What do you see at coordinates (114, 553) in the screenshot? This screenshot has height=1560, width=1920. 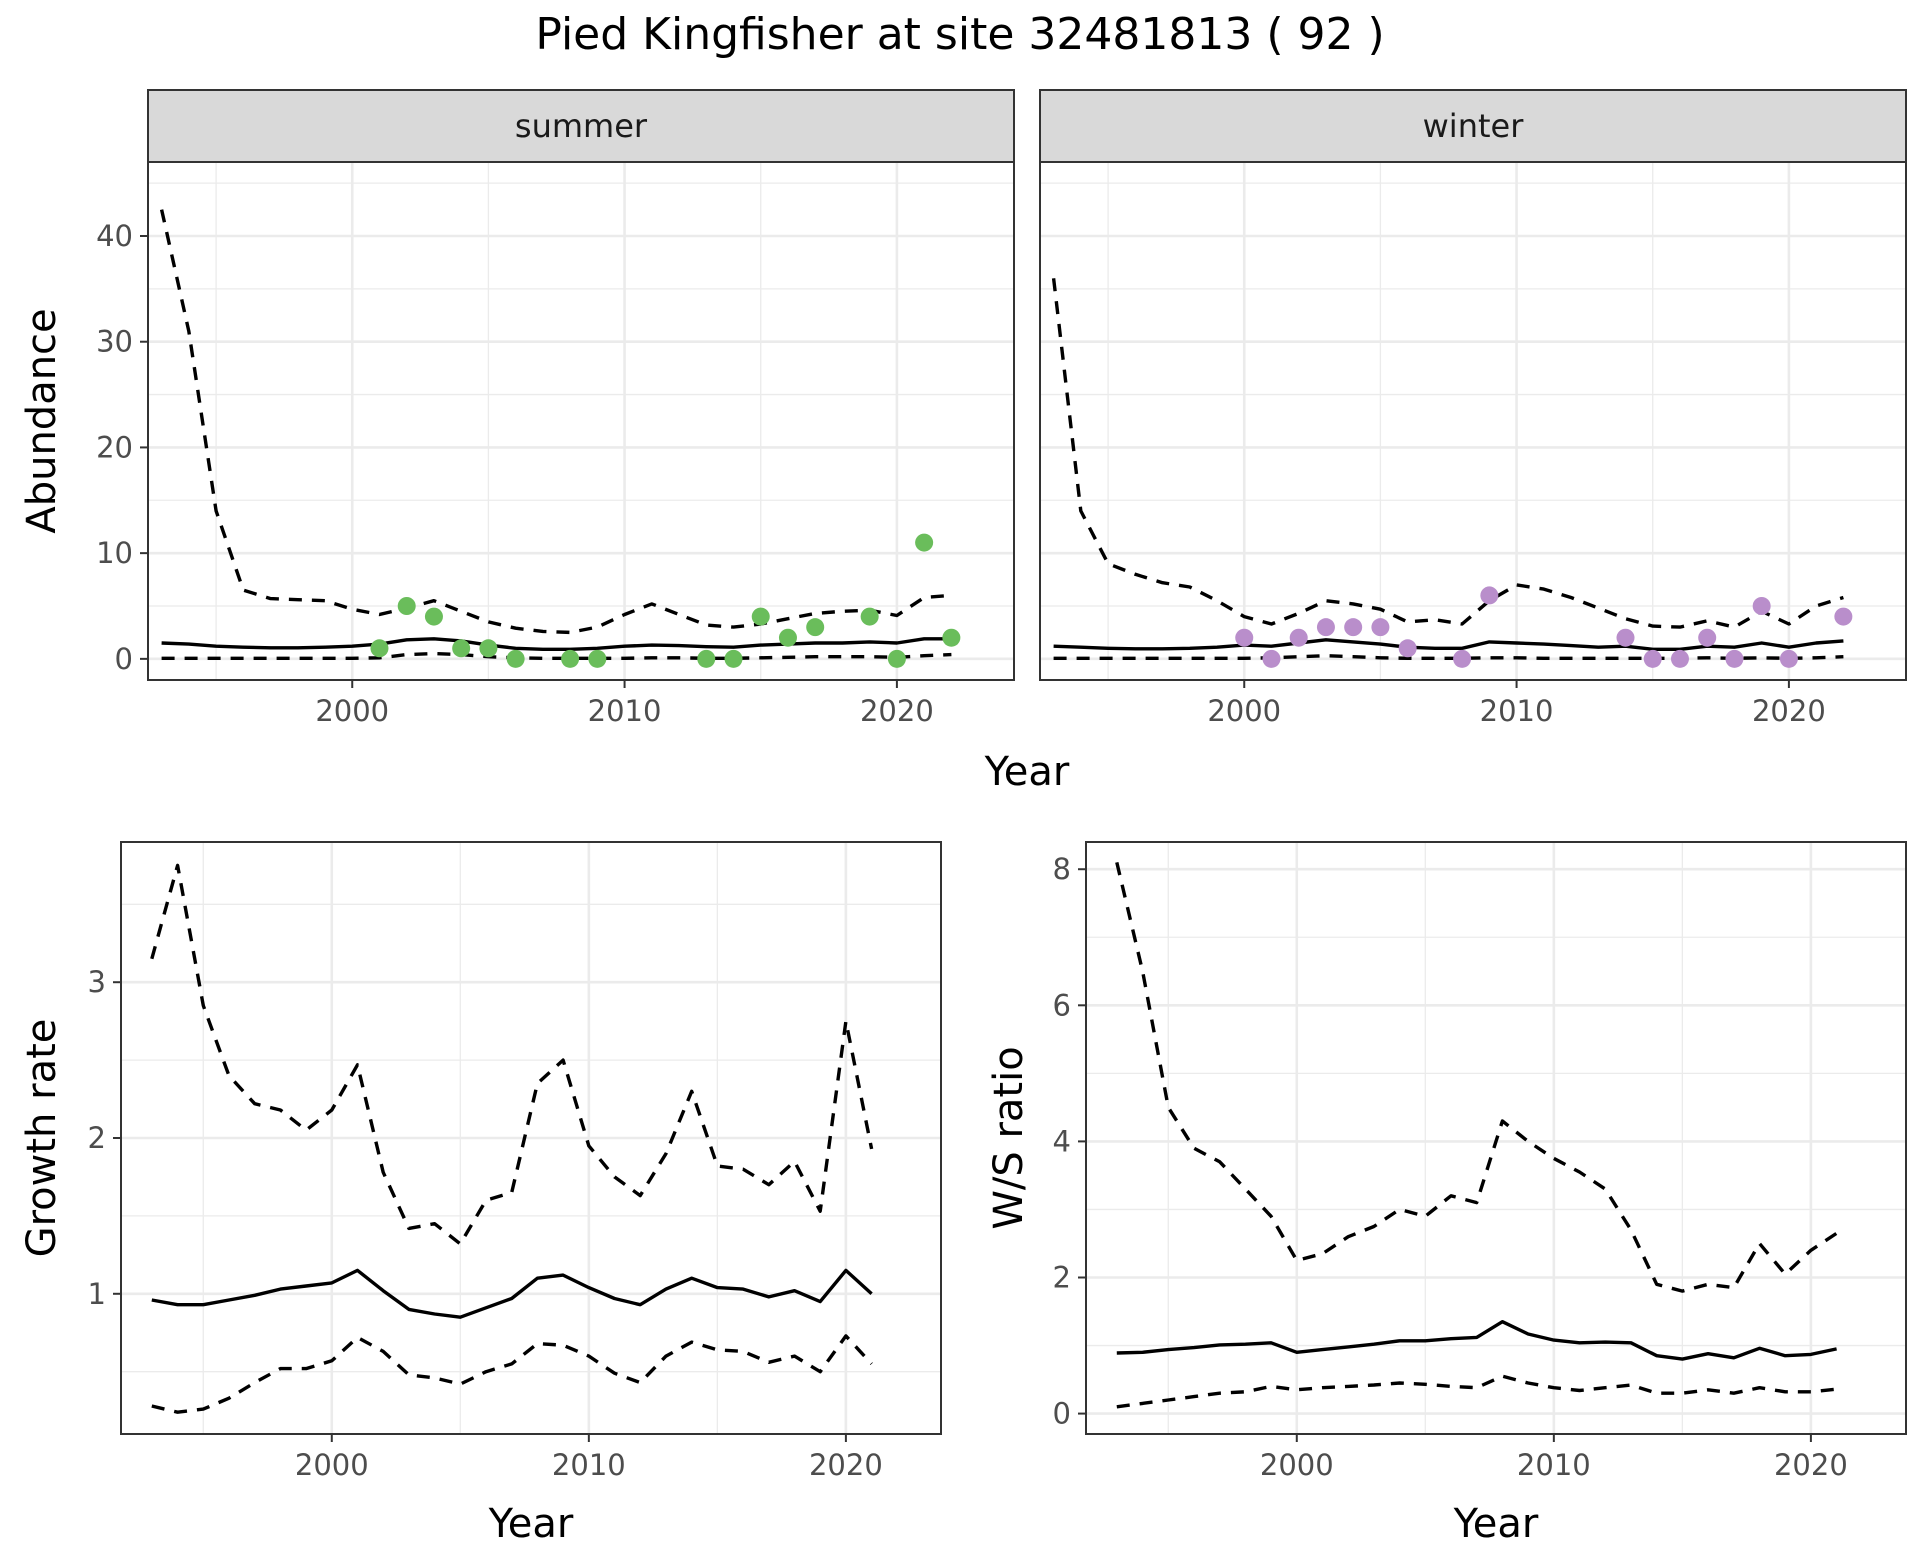 I see `y-tick-label: 10` at bounding box center [114, 553].